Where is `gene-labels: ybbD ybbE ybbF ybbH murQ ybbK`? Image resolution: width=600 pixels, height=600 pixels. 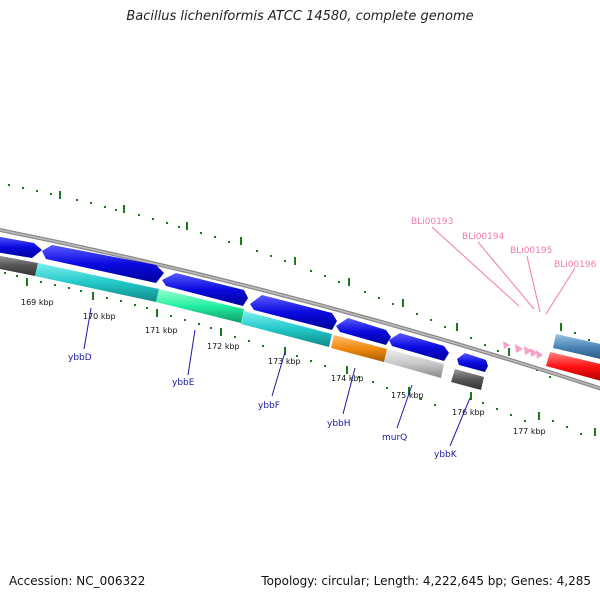 gene-labels: ybbD ybbE ybbF ybbH murQ ybbK is located at coordinates (263, 406).